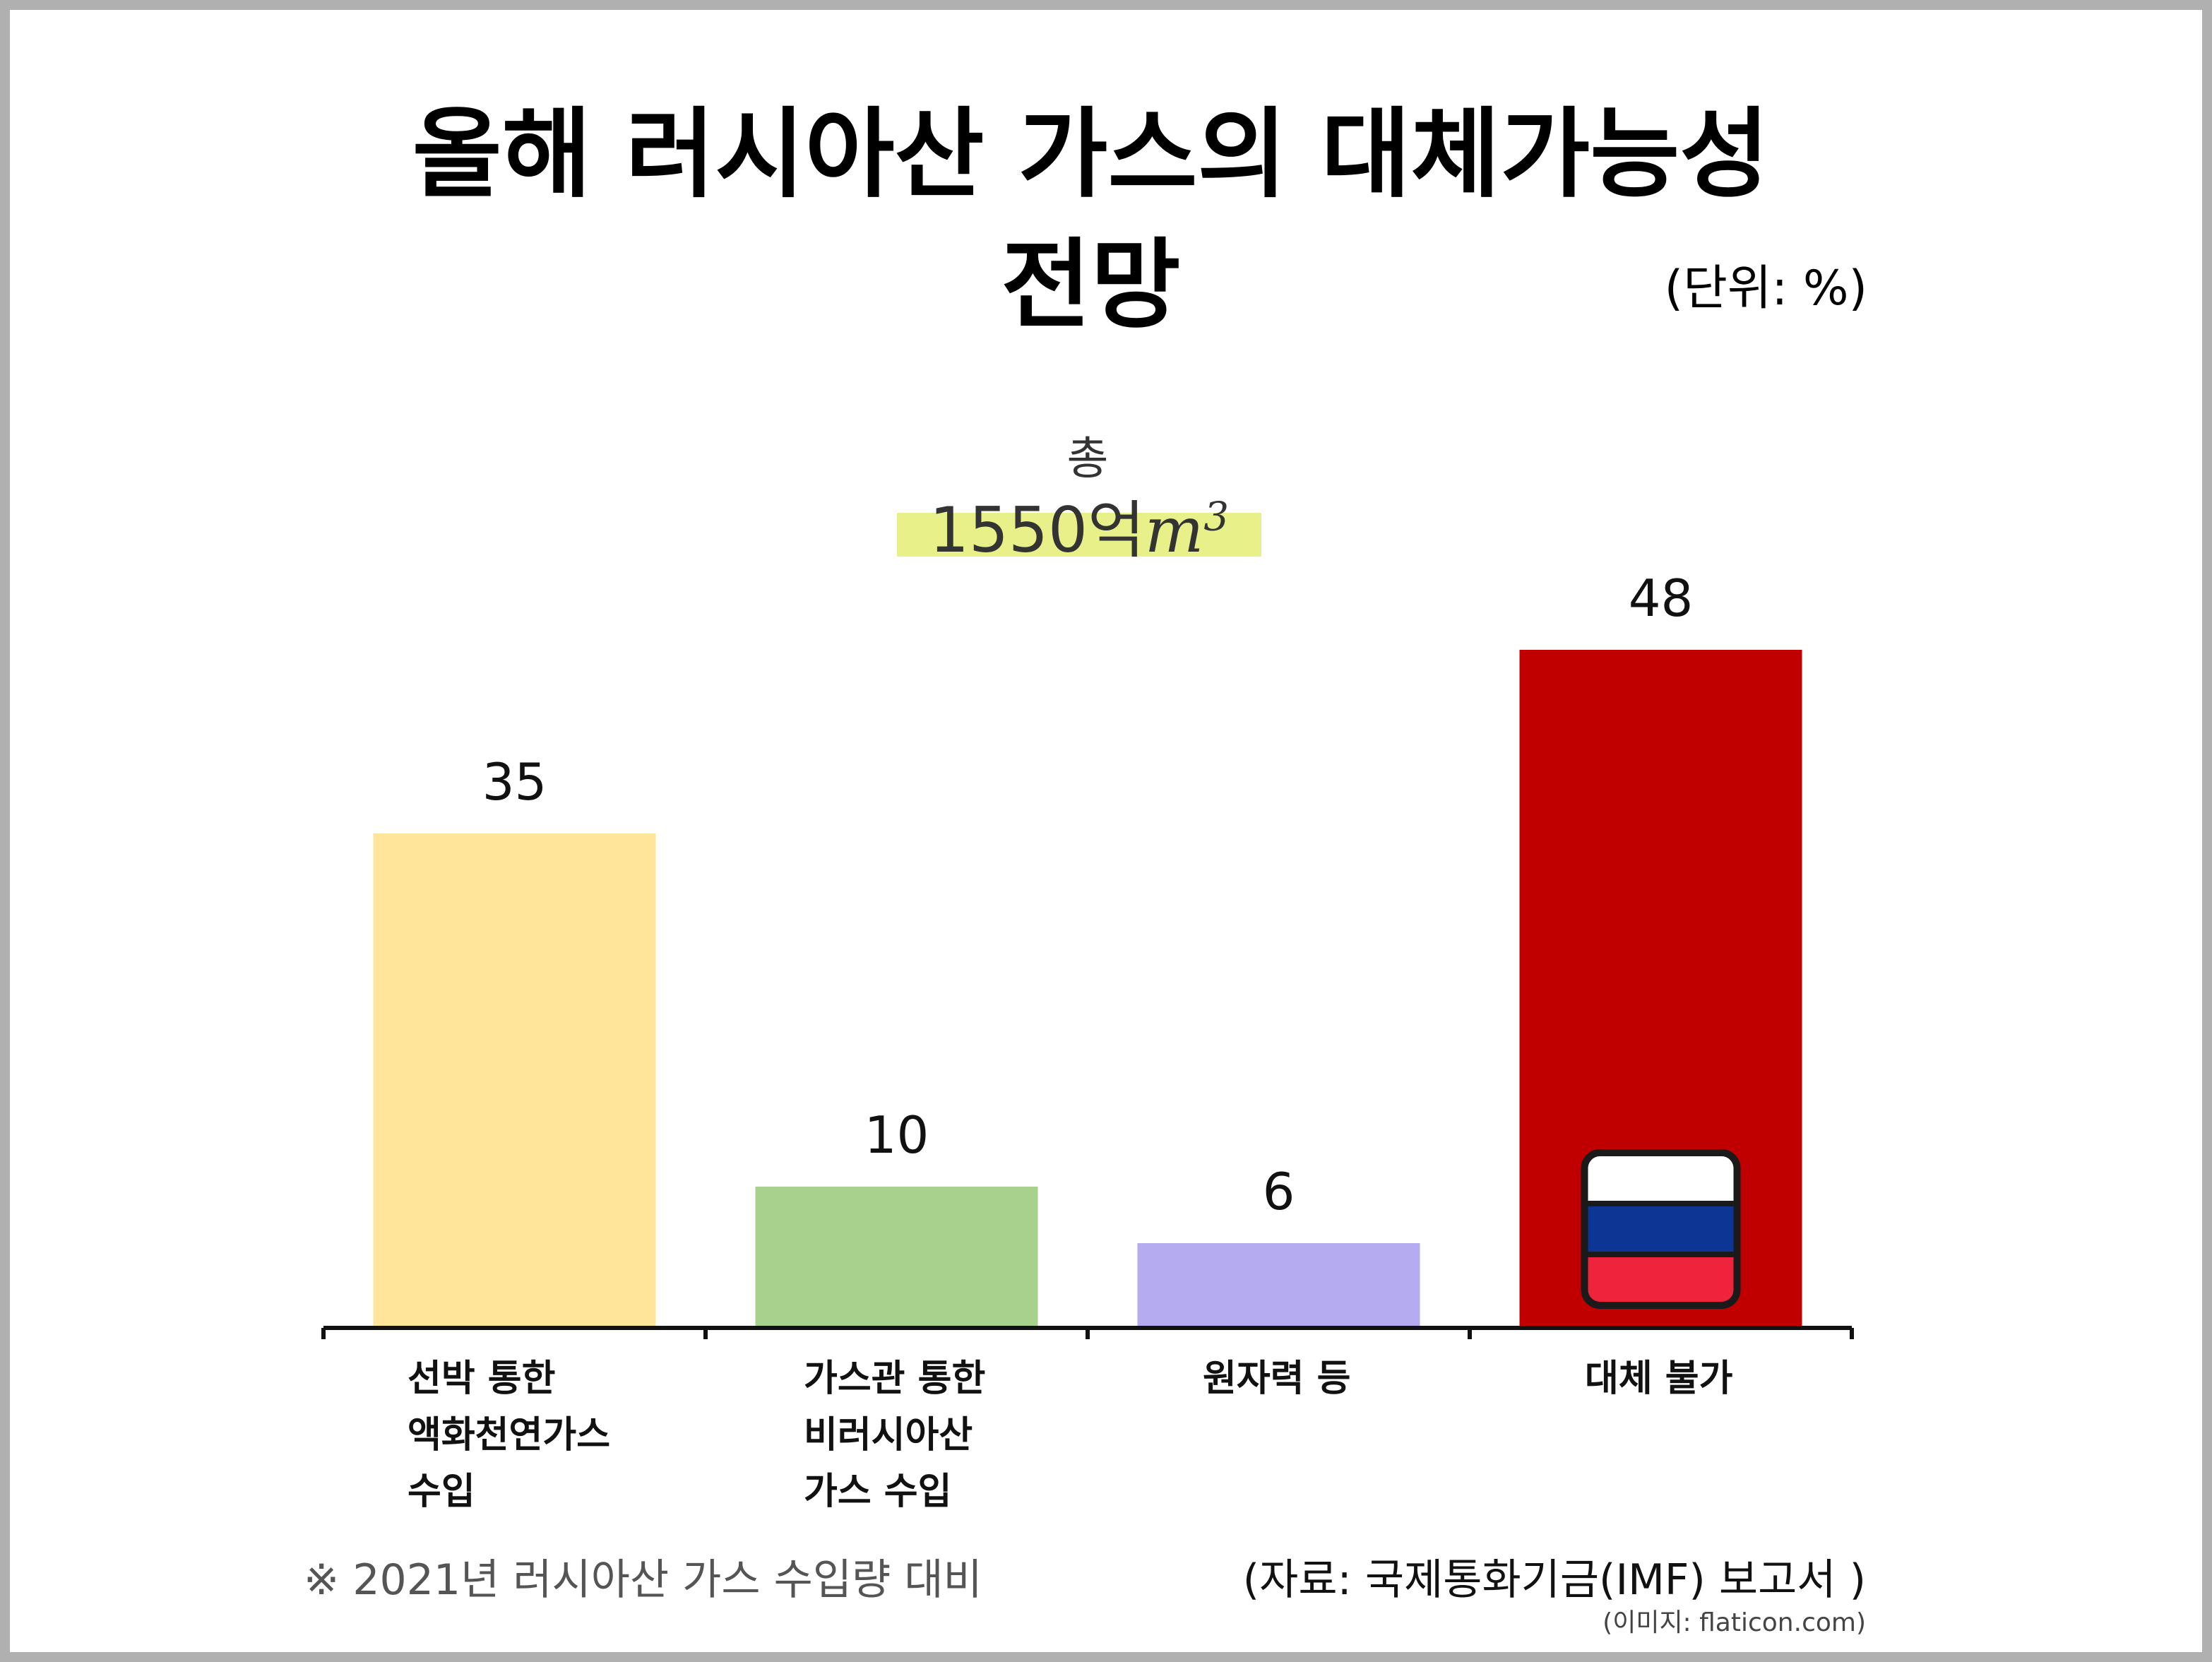  I want to click on flag-outline, so click(1661, 1229).